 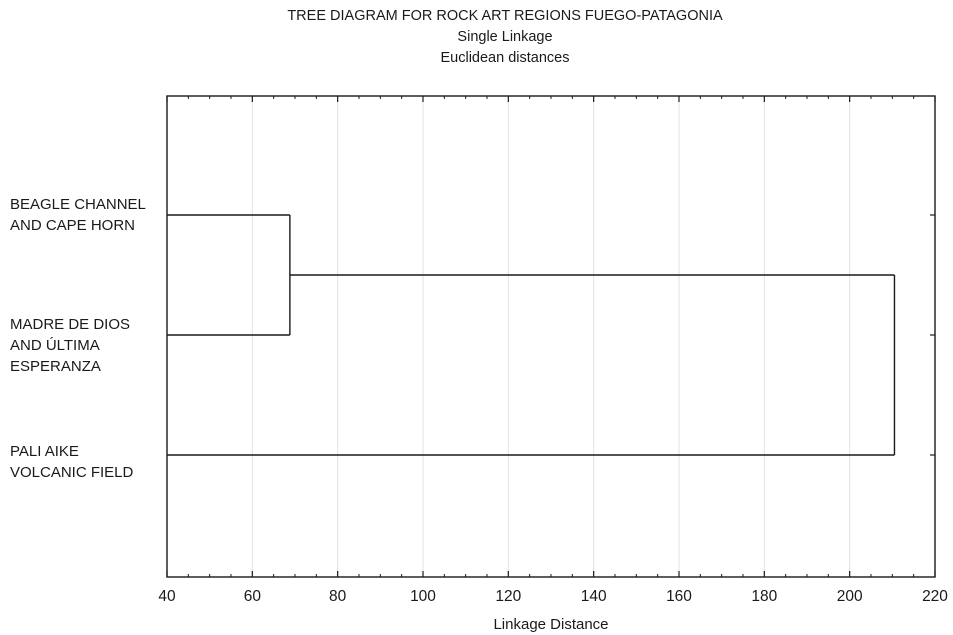 What do you see at coordinates (679, 596) in the screenshot?
I see `x-tick-label-160: 160` at bounding box center [679, 596].